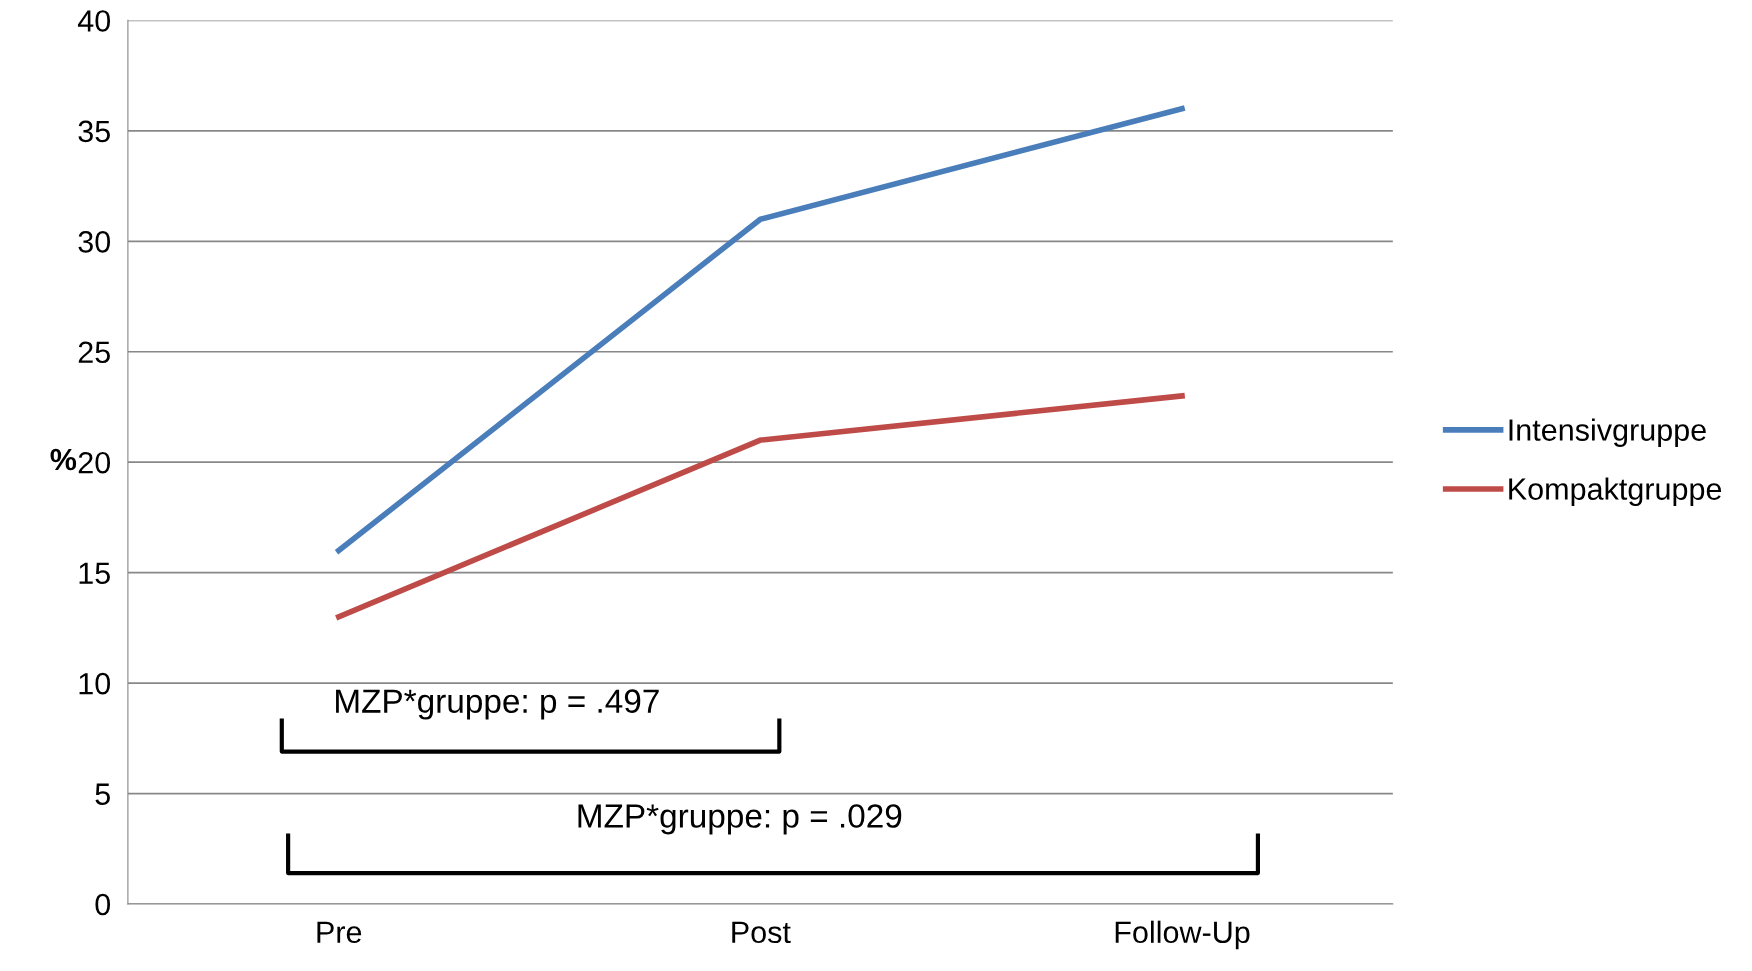  I want to click on y-tick-label: 5, so click(102, 794).